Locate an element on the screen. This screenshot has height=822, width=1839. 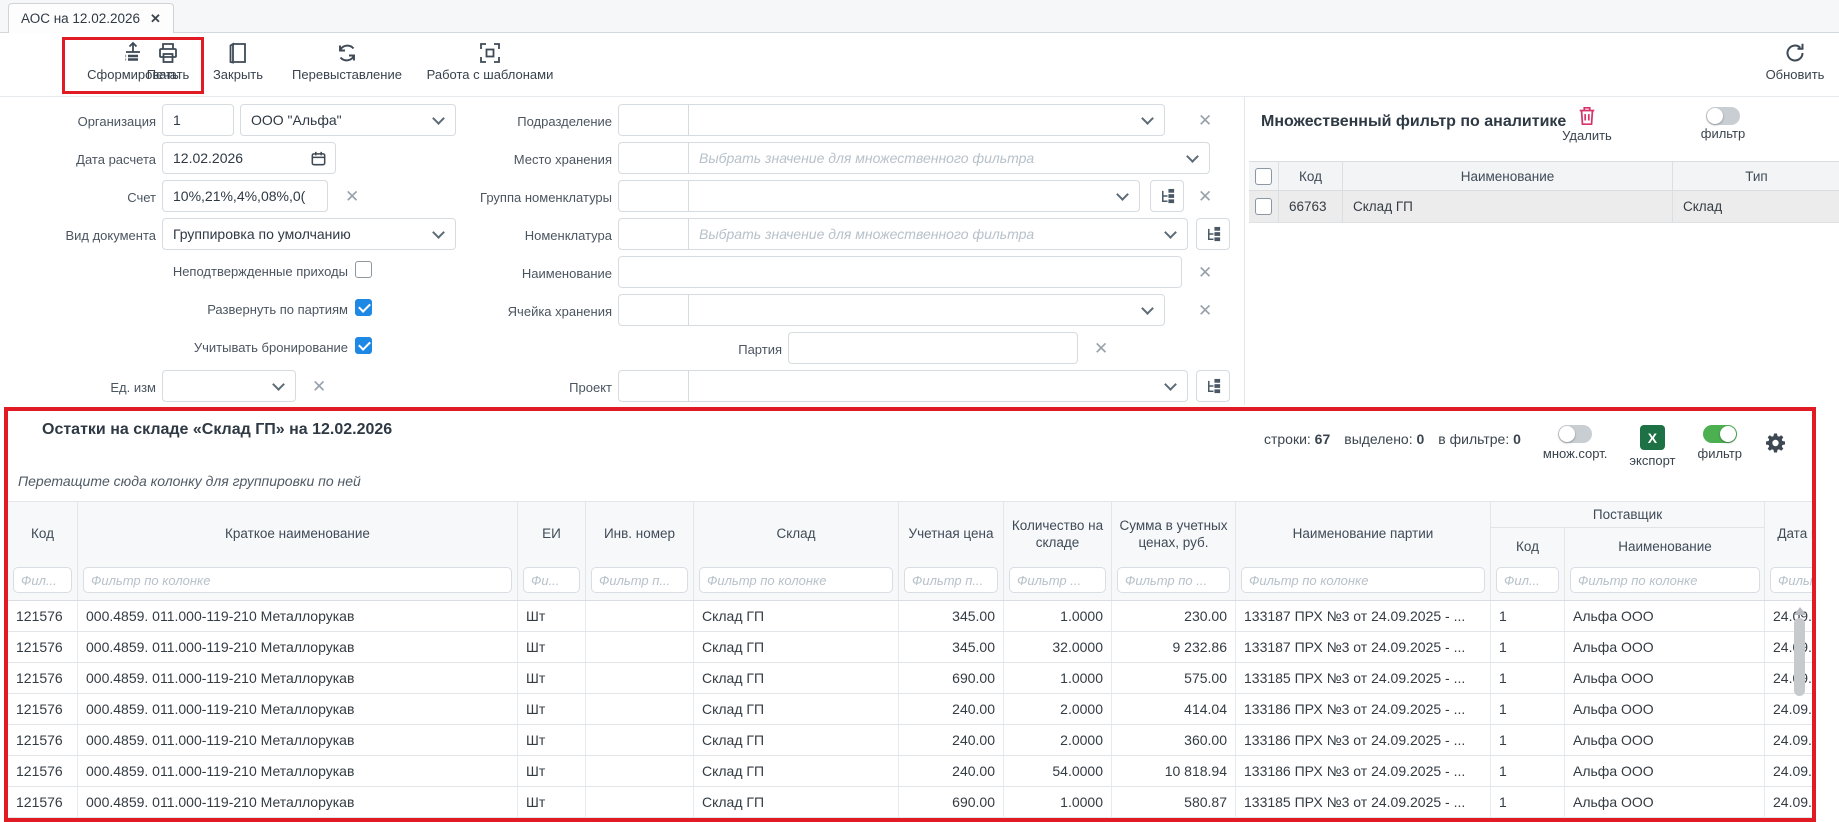
name-field is located at coordinates (900, 272).